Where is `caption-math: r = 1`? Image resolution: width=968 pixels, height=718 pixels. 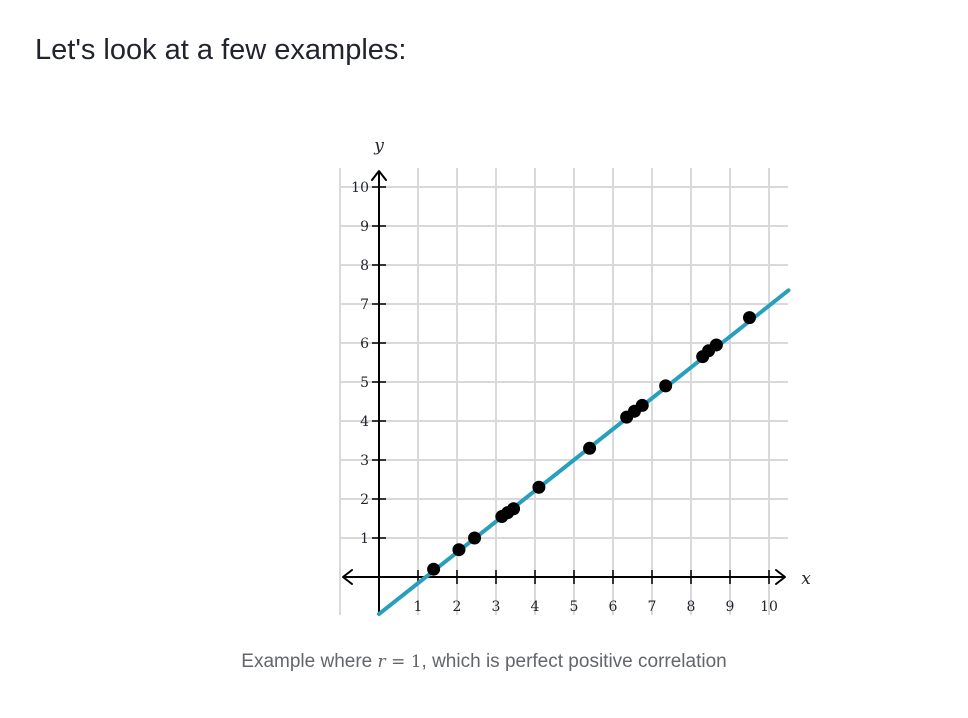 caption-math: r = 1 is located at coordinates (400, 662).